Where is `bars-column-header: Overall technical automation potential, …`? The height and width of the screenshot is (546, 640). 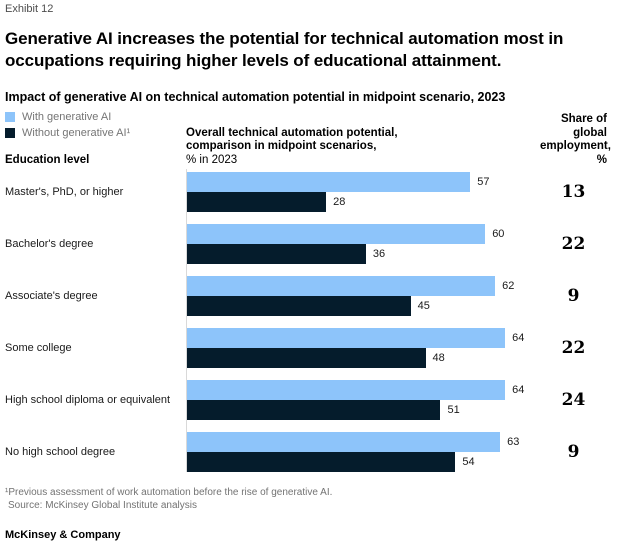
bars-column-header: Overall technical automation potential, … is located at coordinates (363, 147).